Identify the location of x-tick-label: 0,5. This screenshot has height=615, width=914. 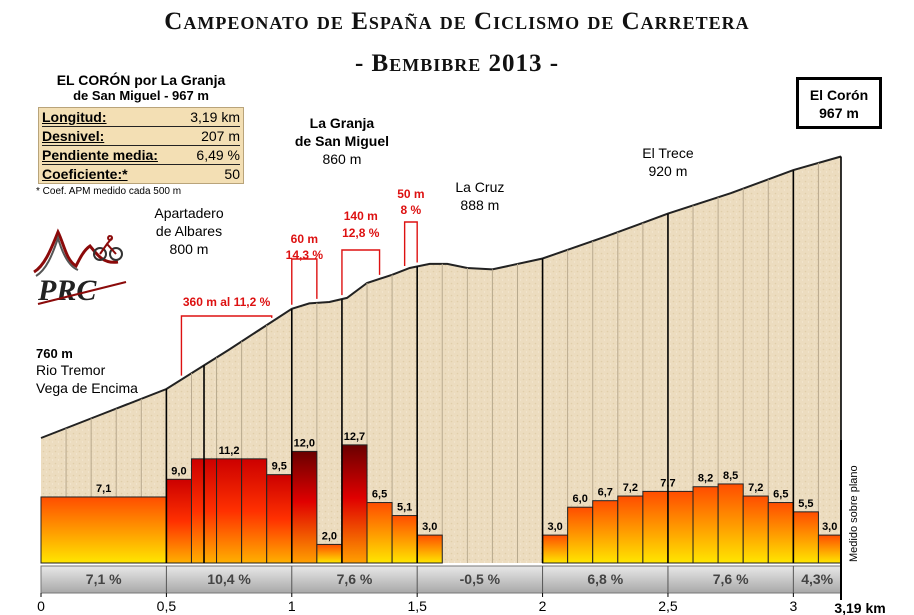
(167, 606).